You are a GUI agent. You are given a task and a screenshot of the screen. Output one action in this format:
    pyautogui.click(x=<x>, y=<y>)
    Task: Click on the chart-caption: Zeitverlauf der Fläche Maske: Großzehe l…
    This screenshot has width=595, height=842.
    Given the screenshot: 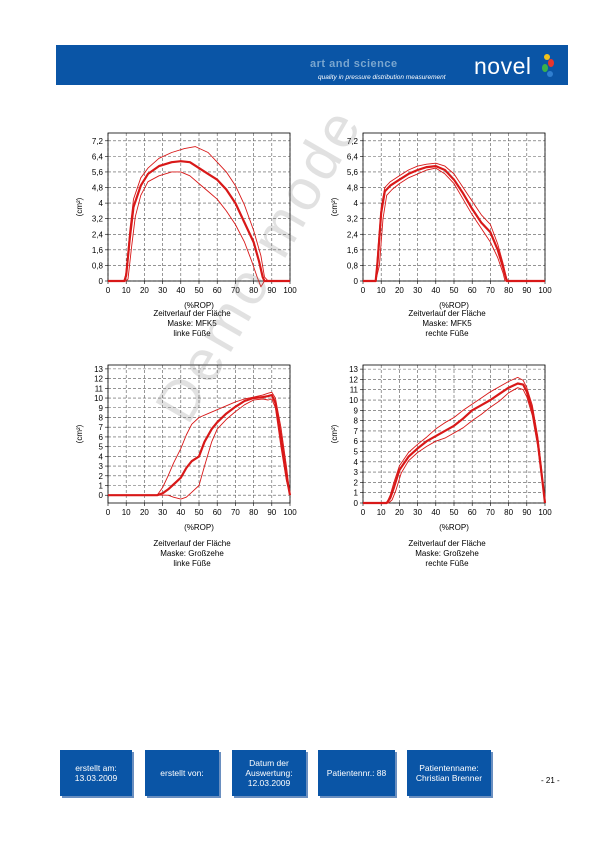 What is the action you would take?
    pyautogui.click(x=192, y=554)
    